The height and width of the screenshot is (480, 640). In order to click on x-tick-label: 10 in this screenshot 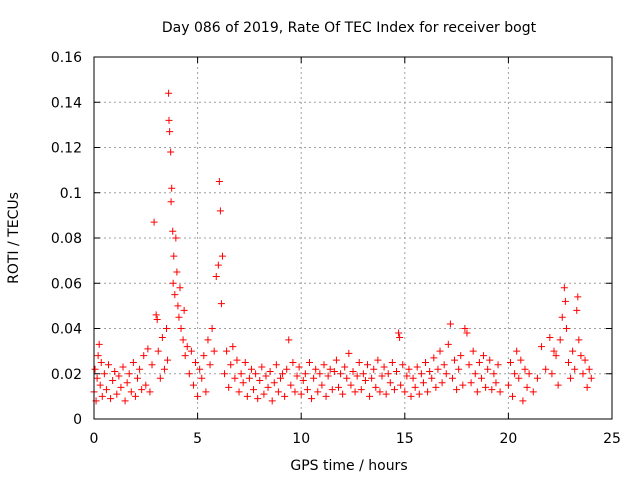, I will do `click(301, 439)`.